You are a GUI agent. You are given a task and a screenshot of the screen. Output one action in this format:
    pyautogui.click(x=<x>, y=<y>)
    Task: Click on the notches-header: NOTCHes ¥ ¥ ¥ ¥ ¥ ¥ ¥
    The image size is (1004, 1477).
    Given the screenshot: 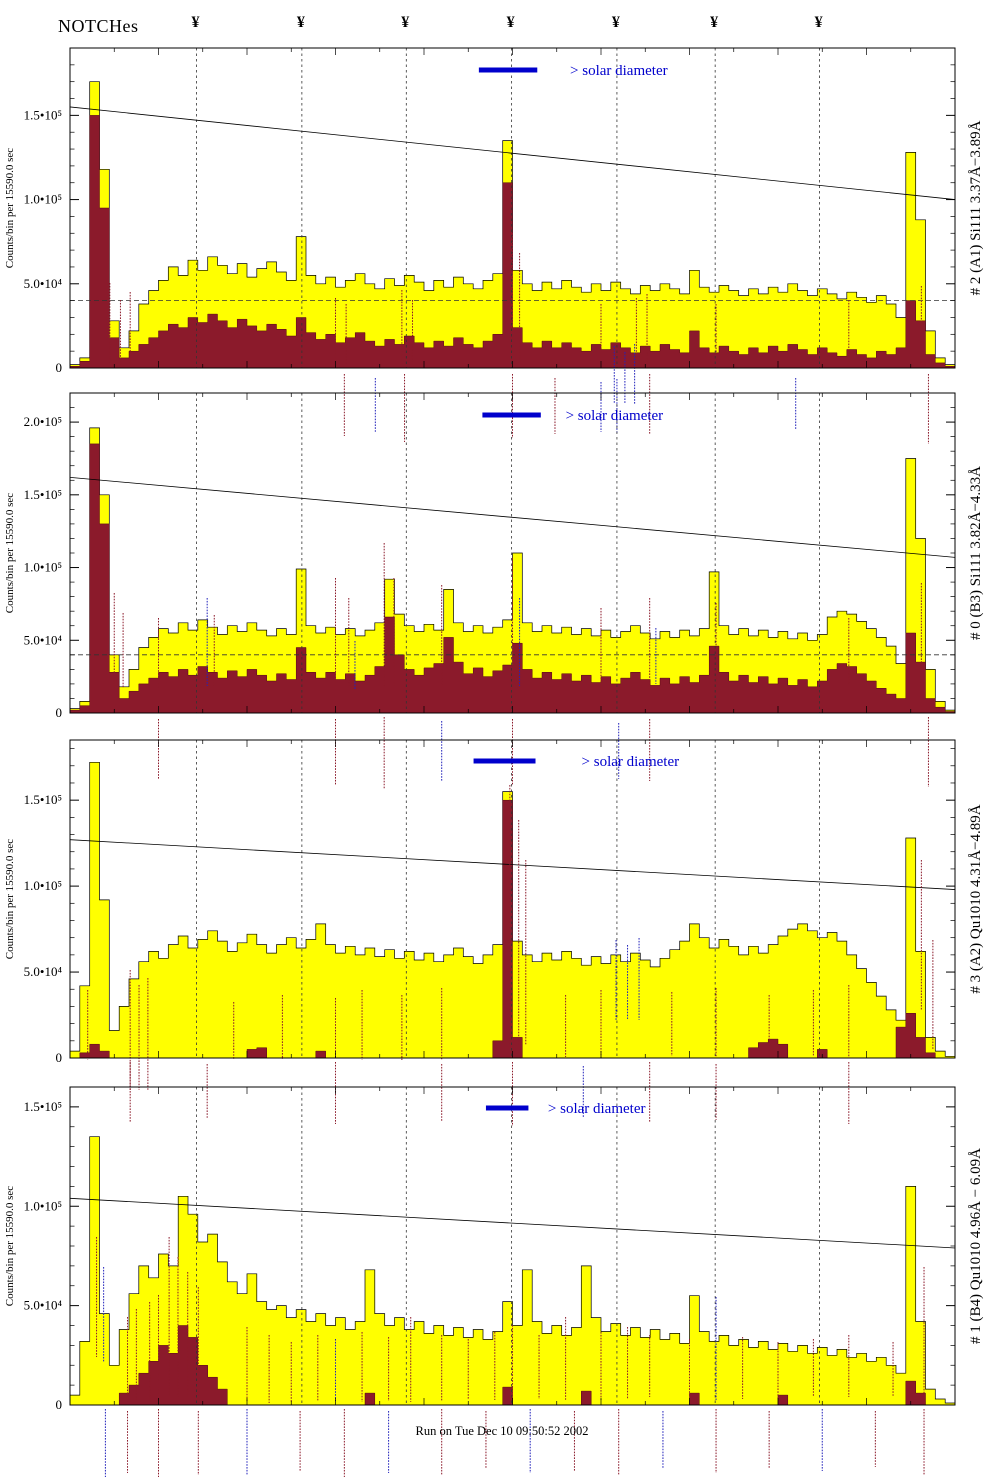 What is the action you would take?
    pyautogui.click(x=502, y=25)
    